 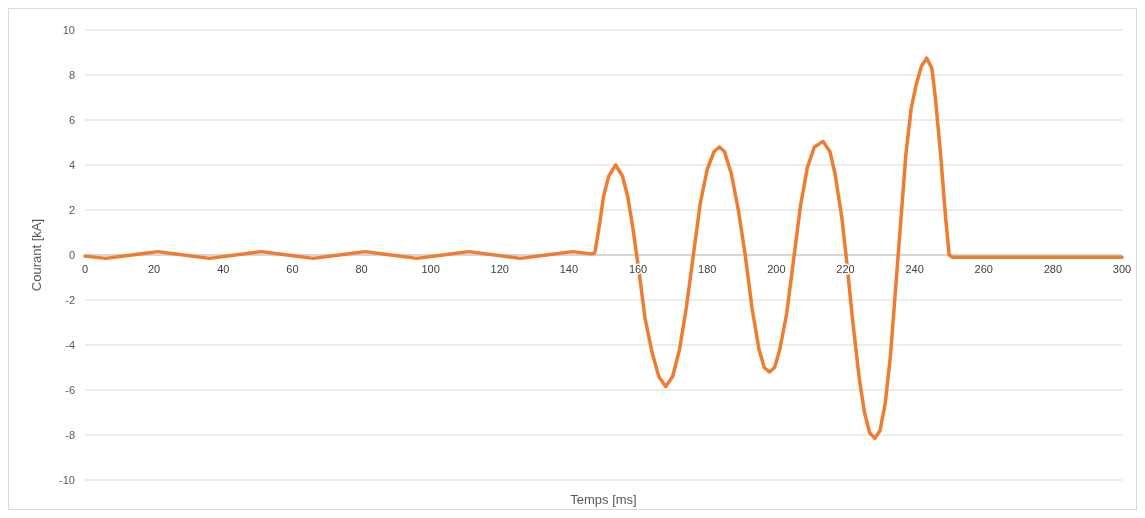 I want to click on y-tick-label: -2, so click(x=70, y=299).